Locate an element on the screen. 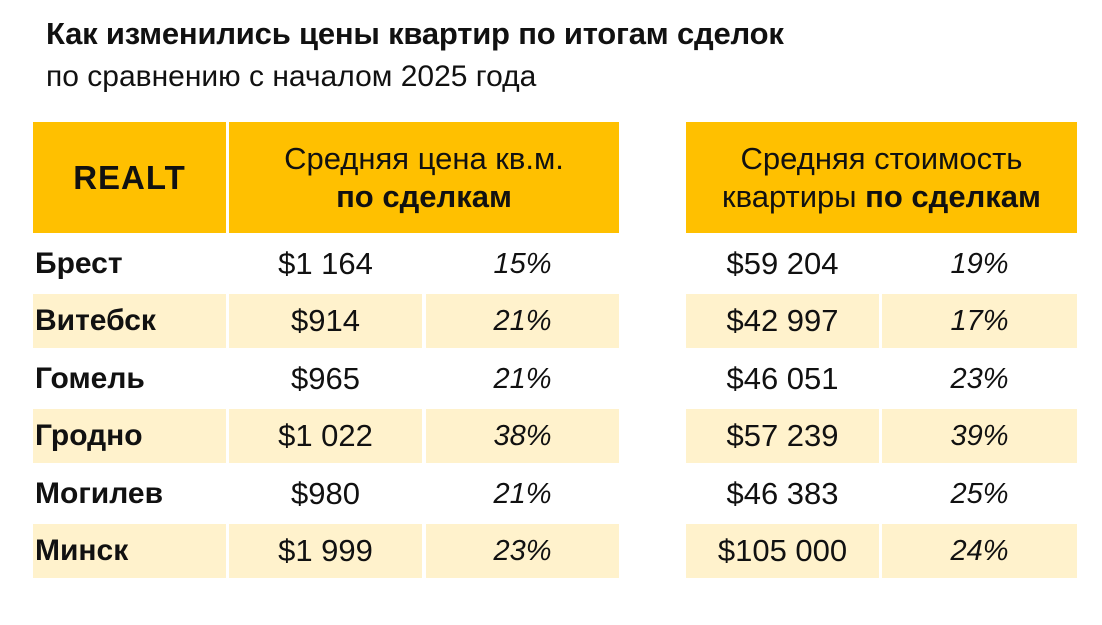  realt-logo: REALT is located at coordinates (129, 177).